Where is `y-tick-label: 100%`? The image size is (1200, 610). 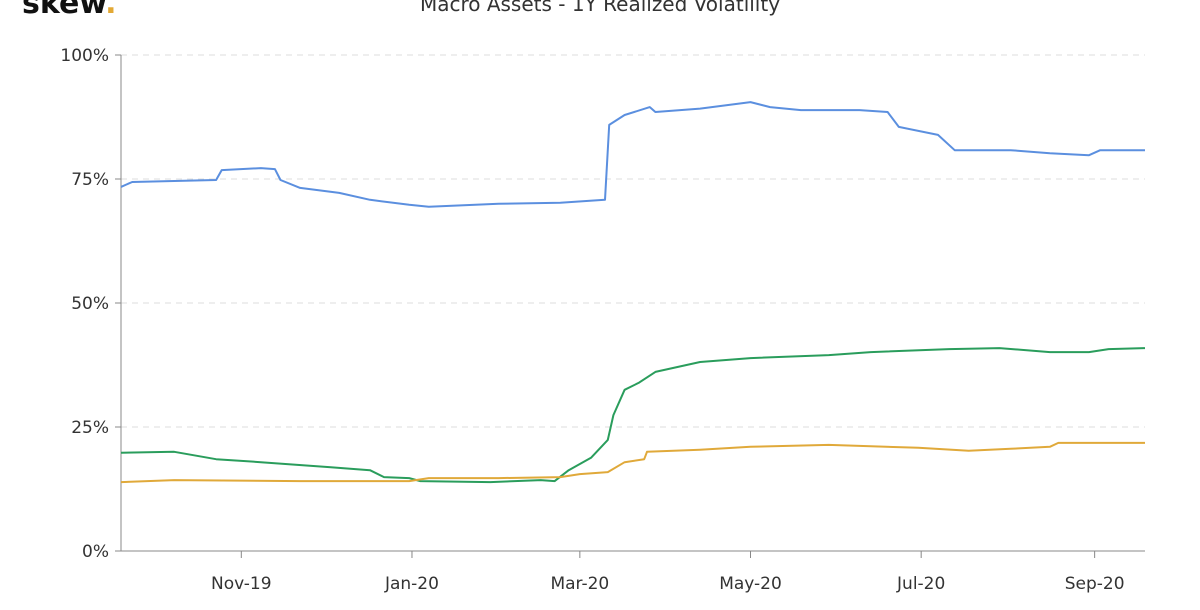
y-tick-label: 100% is located at coordinates (84, 56).